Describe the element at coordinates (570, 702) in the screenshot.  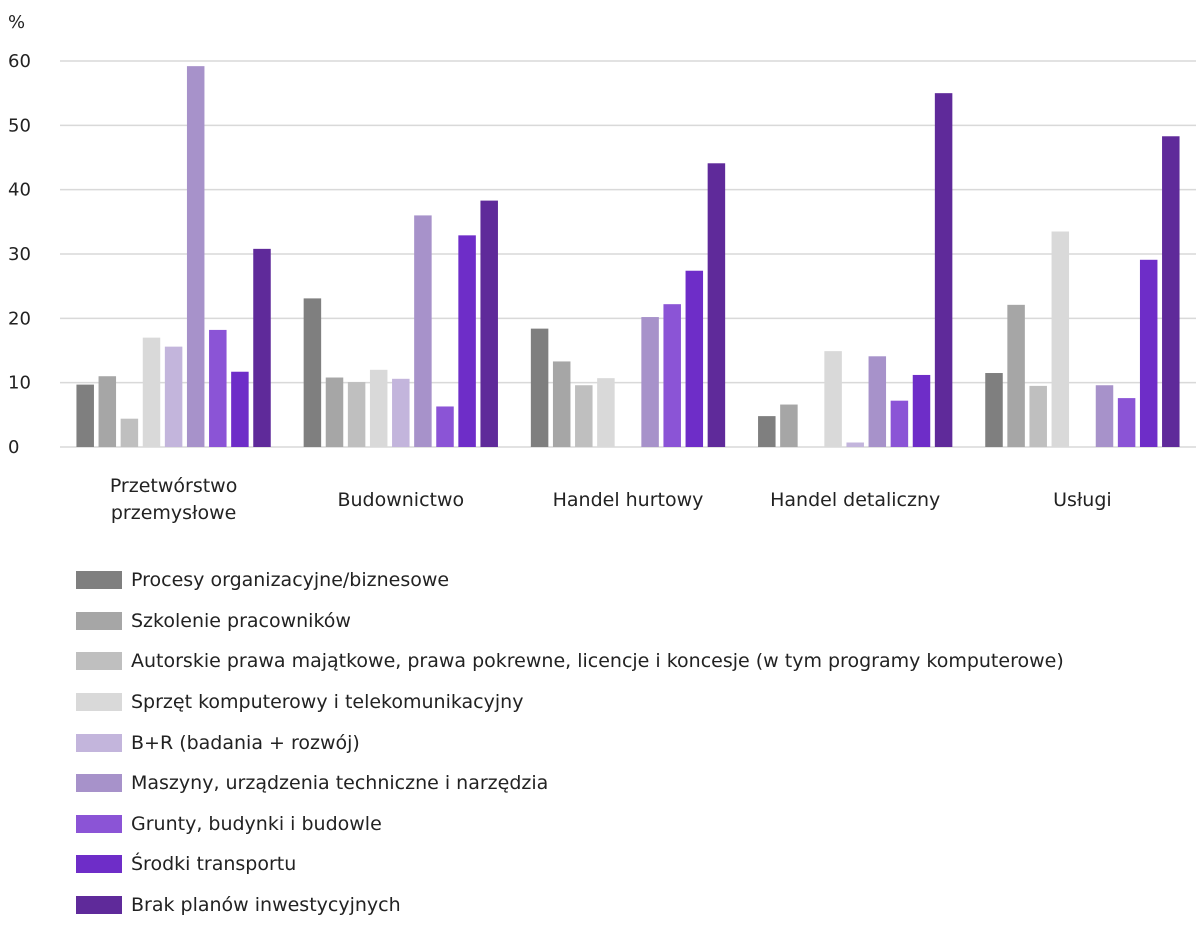
I see `legend-item: Sprzęt komputerowy i telekomunikacyjny` at that location.